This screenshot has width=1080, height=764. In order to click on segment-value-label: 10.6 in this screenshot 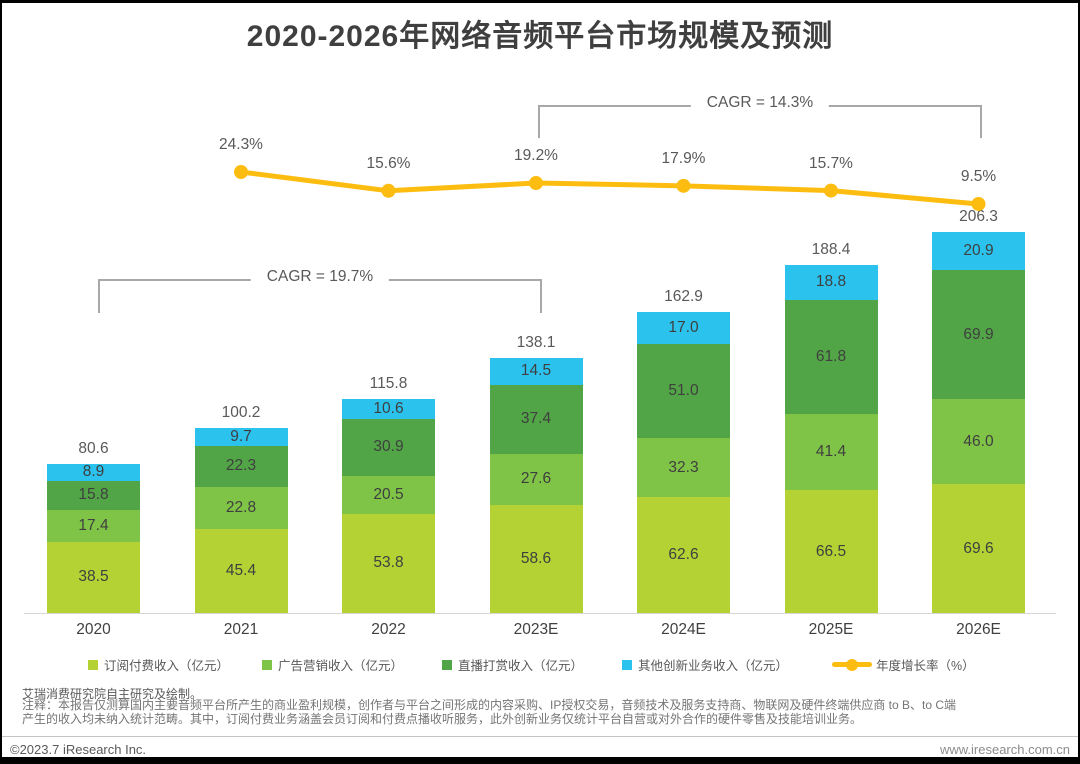, I will do `click(388, 408)`.